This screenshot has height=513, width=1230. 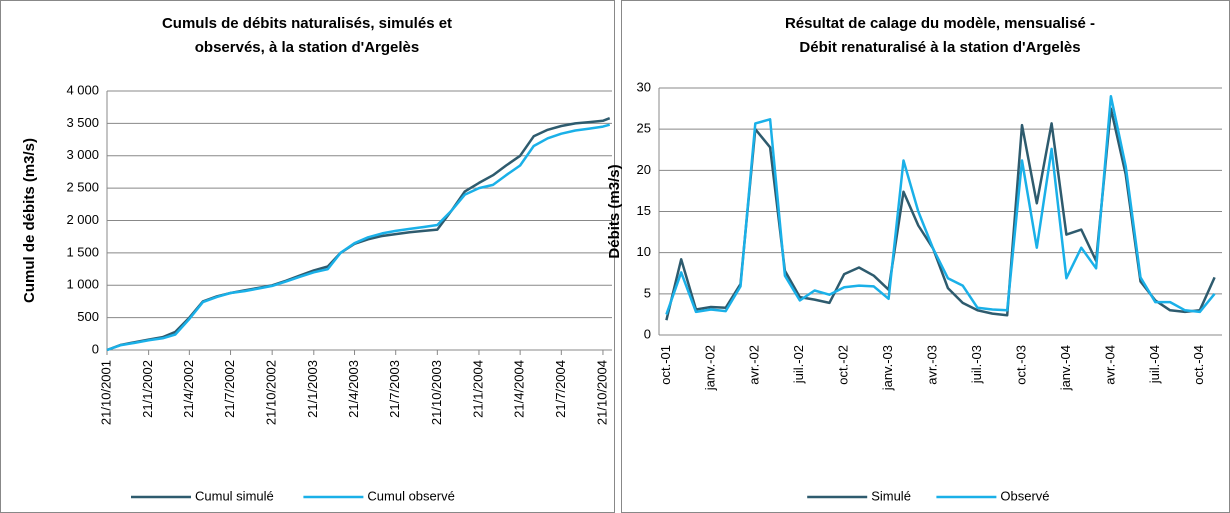 What do you see at coordinates (1109, 365) in the screenshot?
I see `x-tick-label: avr.-04` at bounding box center [1109, 365].